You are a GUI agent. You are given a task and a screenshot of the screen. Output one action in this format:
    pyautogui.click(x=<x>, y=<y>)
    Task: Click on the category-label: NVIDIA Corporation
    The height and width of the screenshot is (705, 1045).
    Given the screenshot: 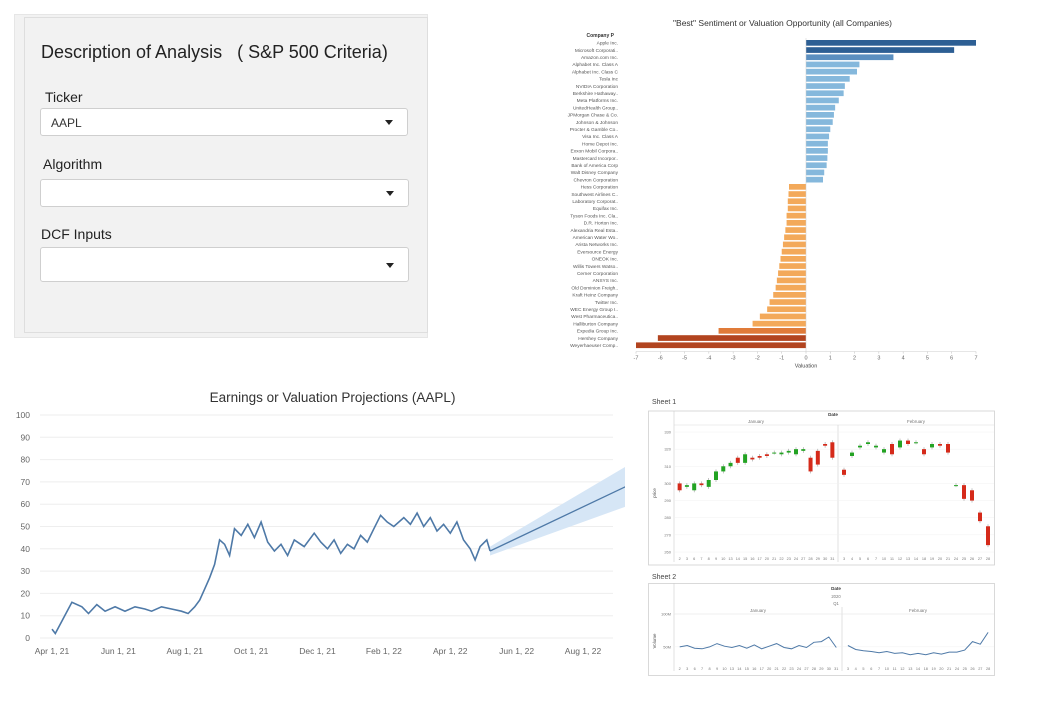 What is the action you would take?
    pyautogui.click(x=597, y=87)
    